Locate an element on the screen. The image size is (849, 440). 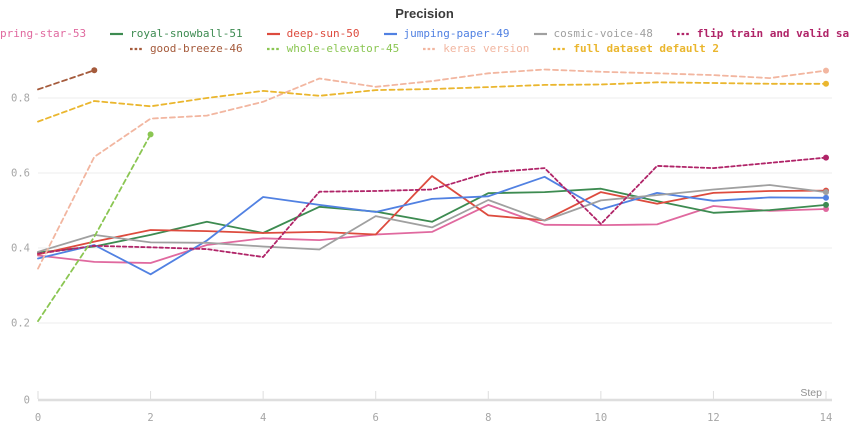
legend-item-whole-elevator-45: whole-elevator-45 is located at coordinates (333, 48).